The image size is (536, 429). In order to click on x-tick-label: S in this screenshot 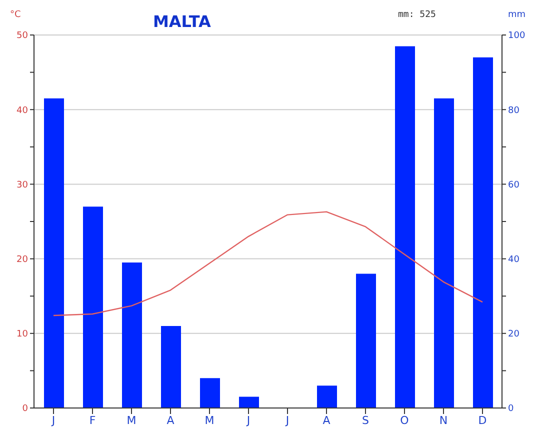, I will do `click(366, 420)`.